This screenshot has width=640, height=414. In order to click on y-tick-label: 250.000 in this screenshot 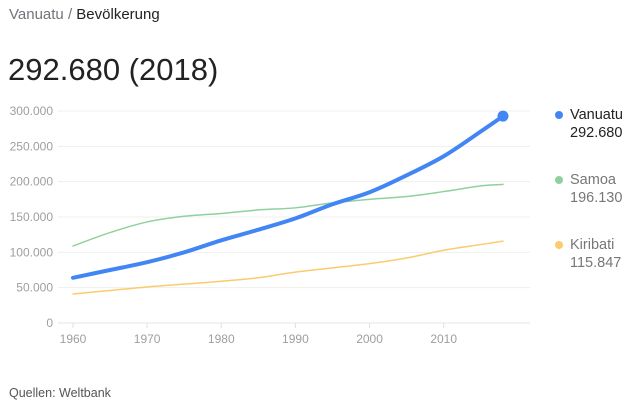, I will do `click(32, 146)`.